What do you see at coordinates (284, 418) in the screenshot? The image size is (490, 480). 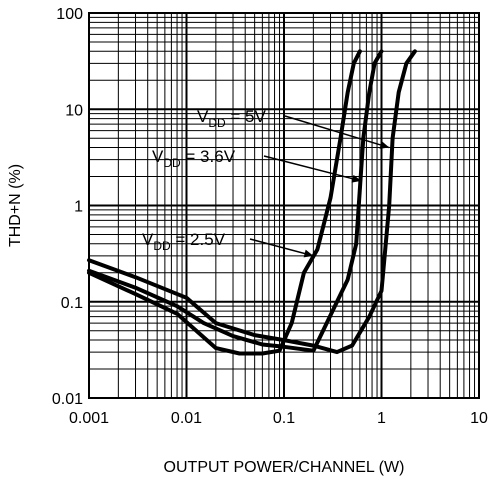 I see `x-tick-label: 0.1` at bounding box center [284, 418].